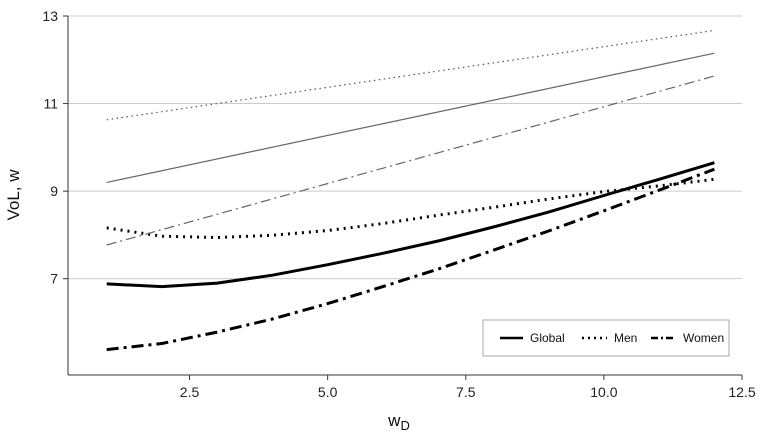  I want to click on legend-label-men: Men, so click(625, 338).